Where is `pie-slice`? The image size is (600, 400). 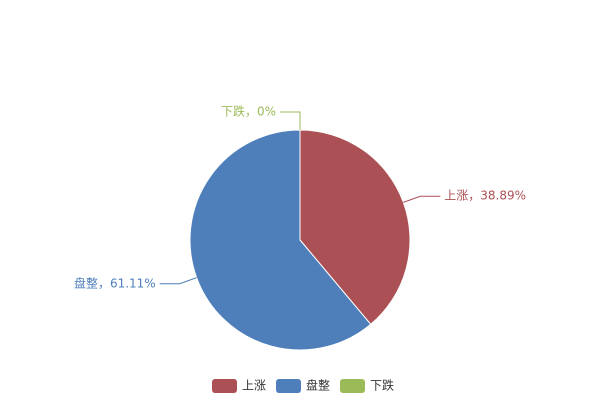
pie-slice is located at coordinates (355, 227).